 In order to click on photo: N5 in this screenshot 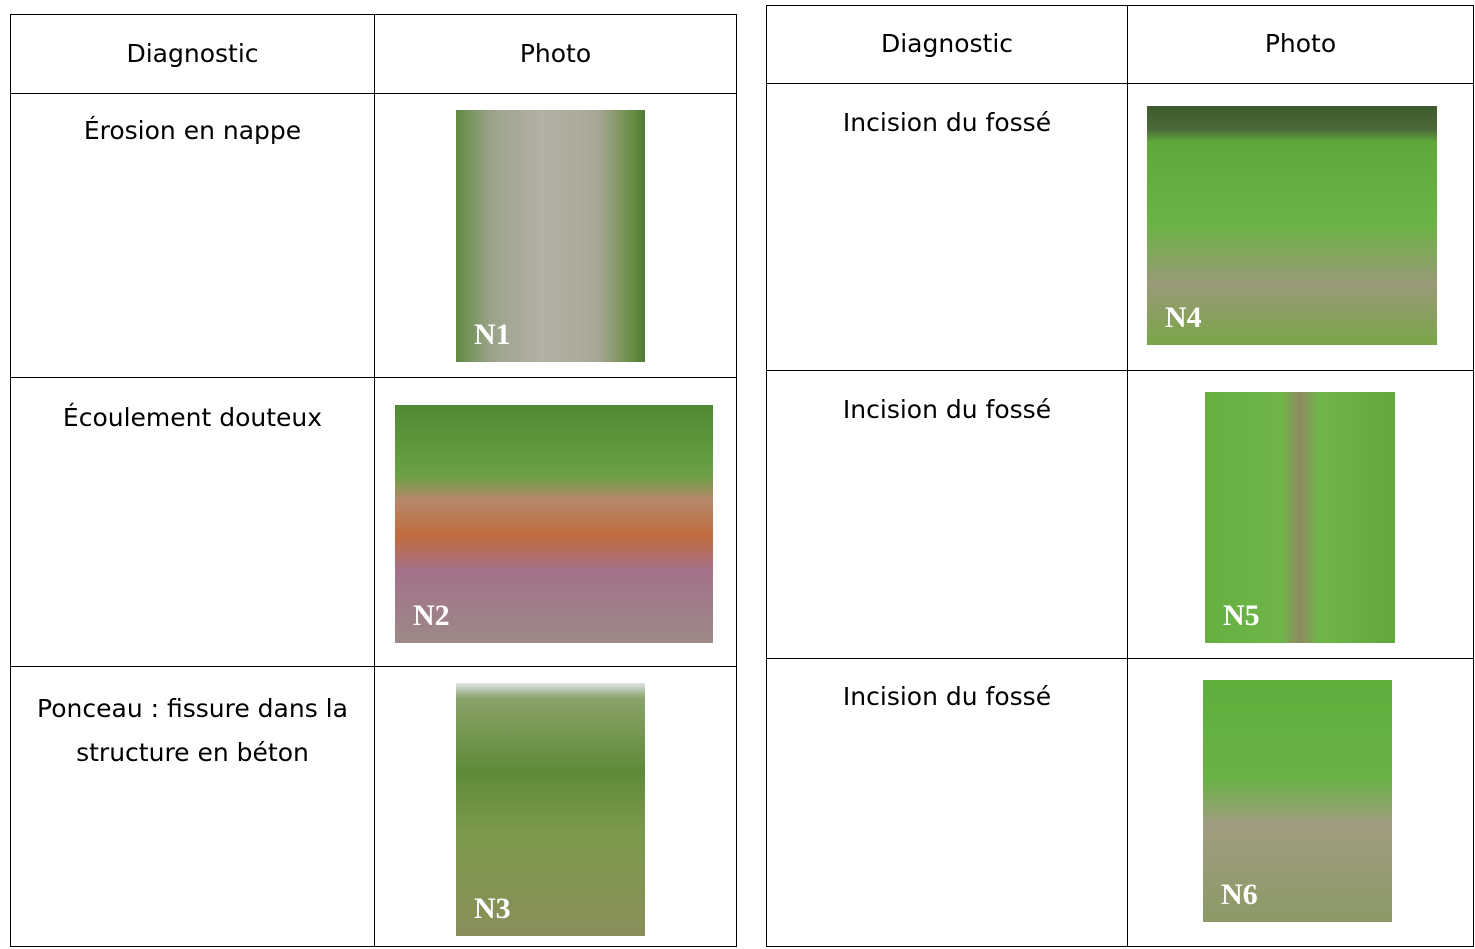, I will do `click(1300, 517)`.